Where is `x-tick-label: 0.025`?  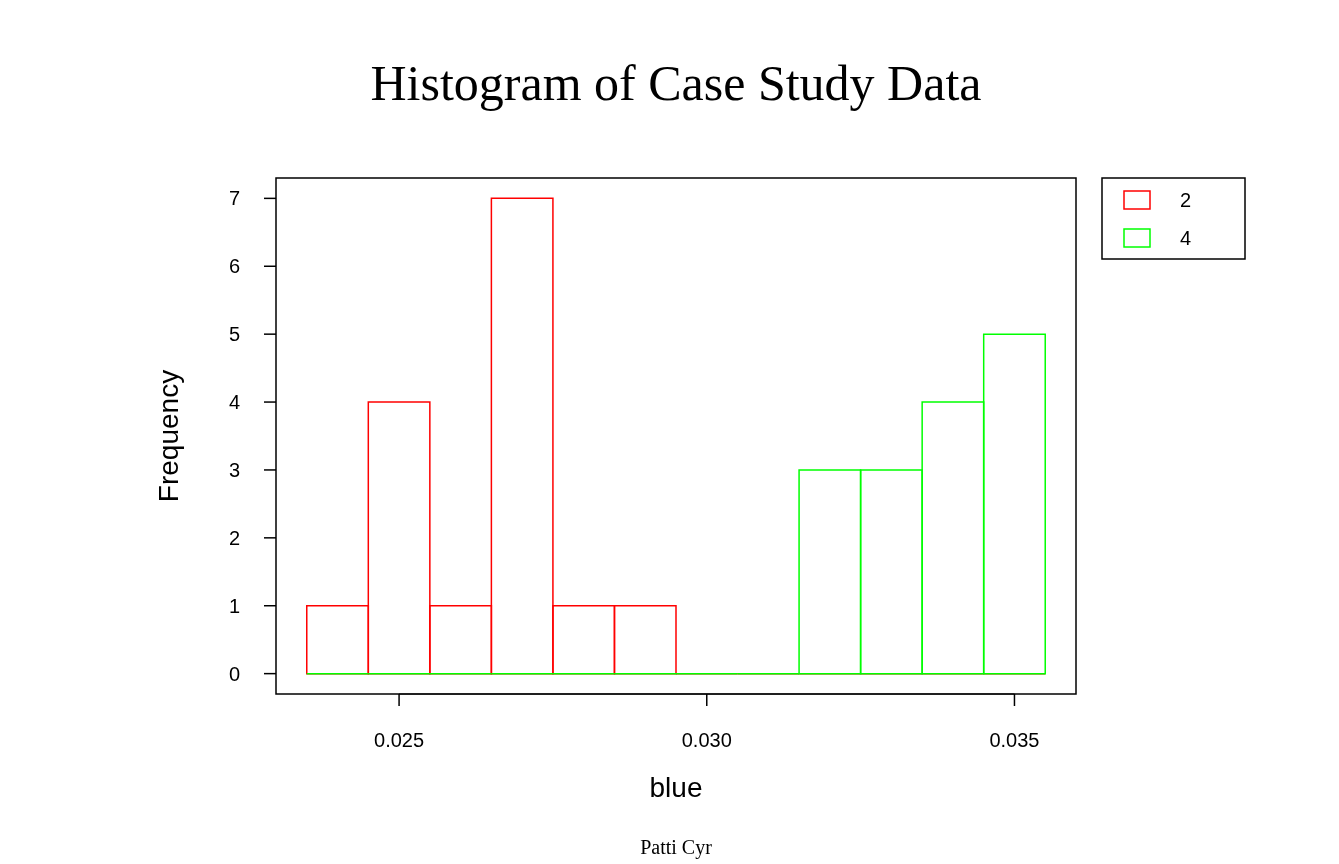
x-tick-label: 0.025 is located at coordinates (399, 740).